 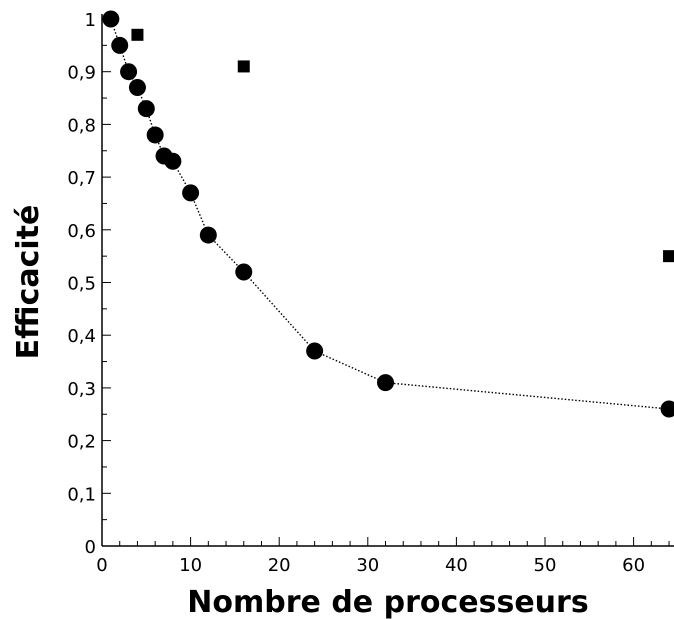 What do you see at coordinates (81, 231) in the screenshot?
I see `y-tick-label: 0,6` at bounding box center [81, 231].